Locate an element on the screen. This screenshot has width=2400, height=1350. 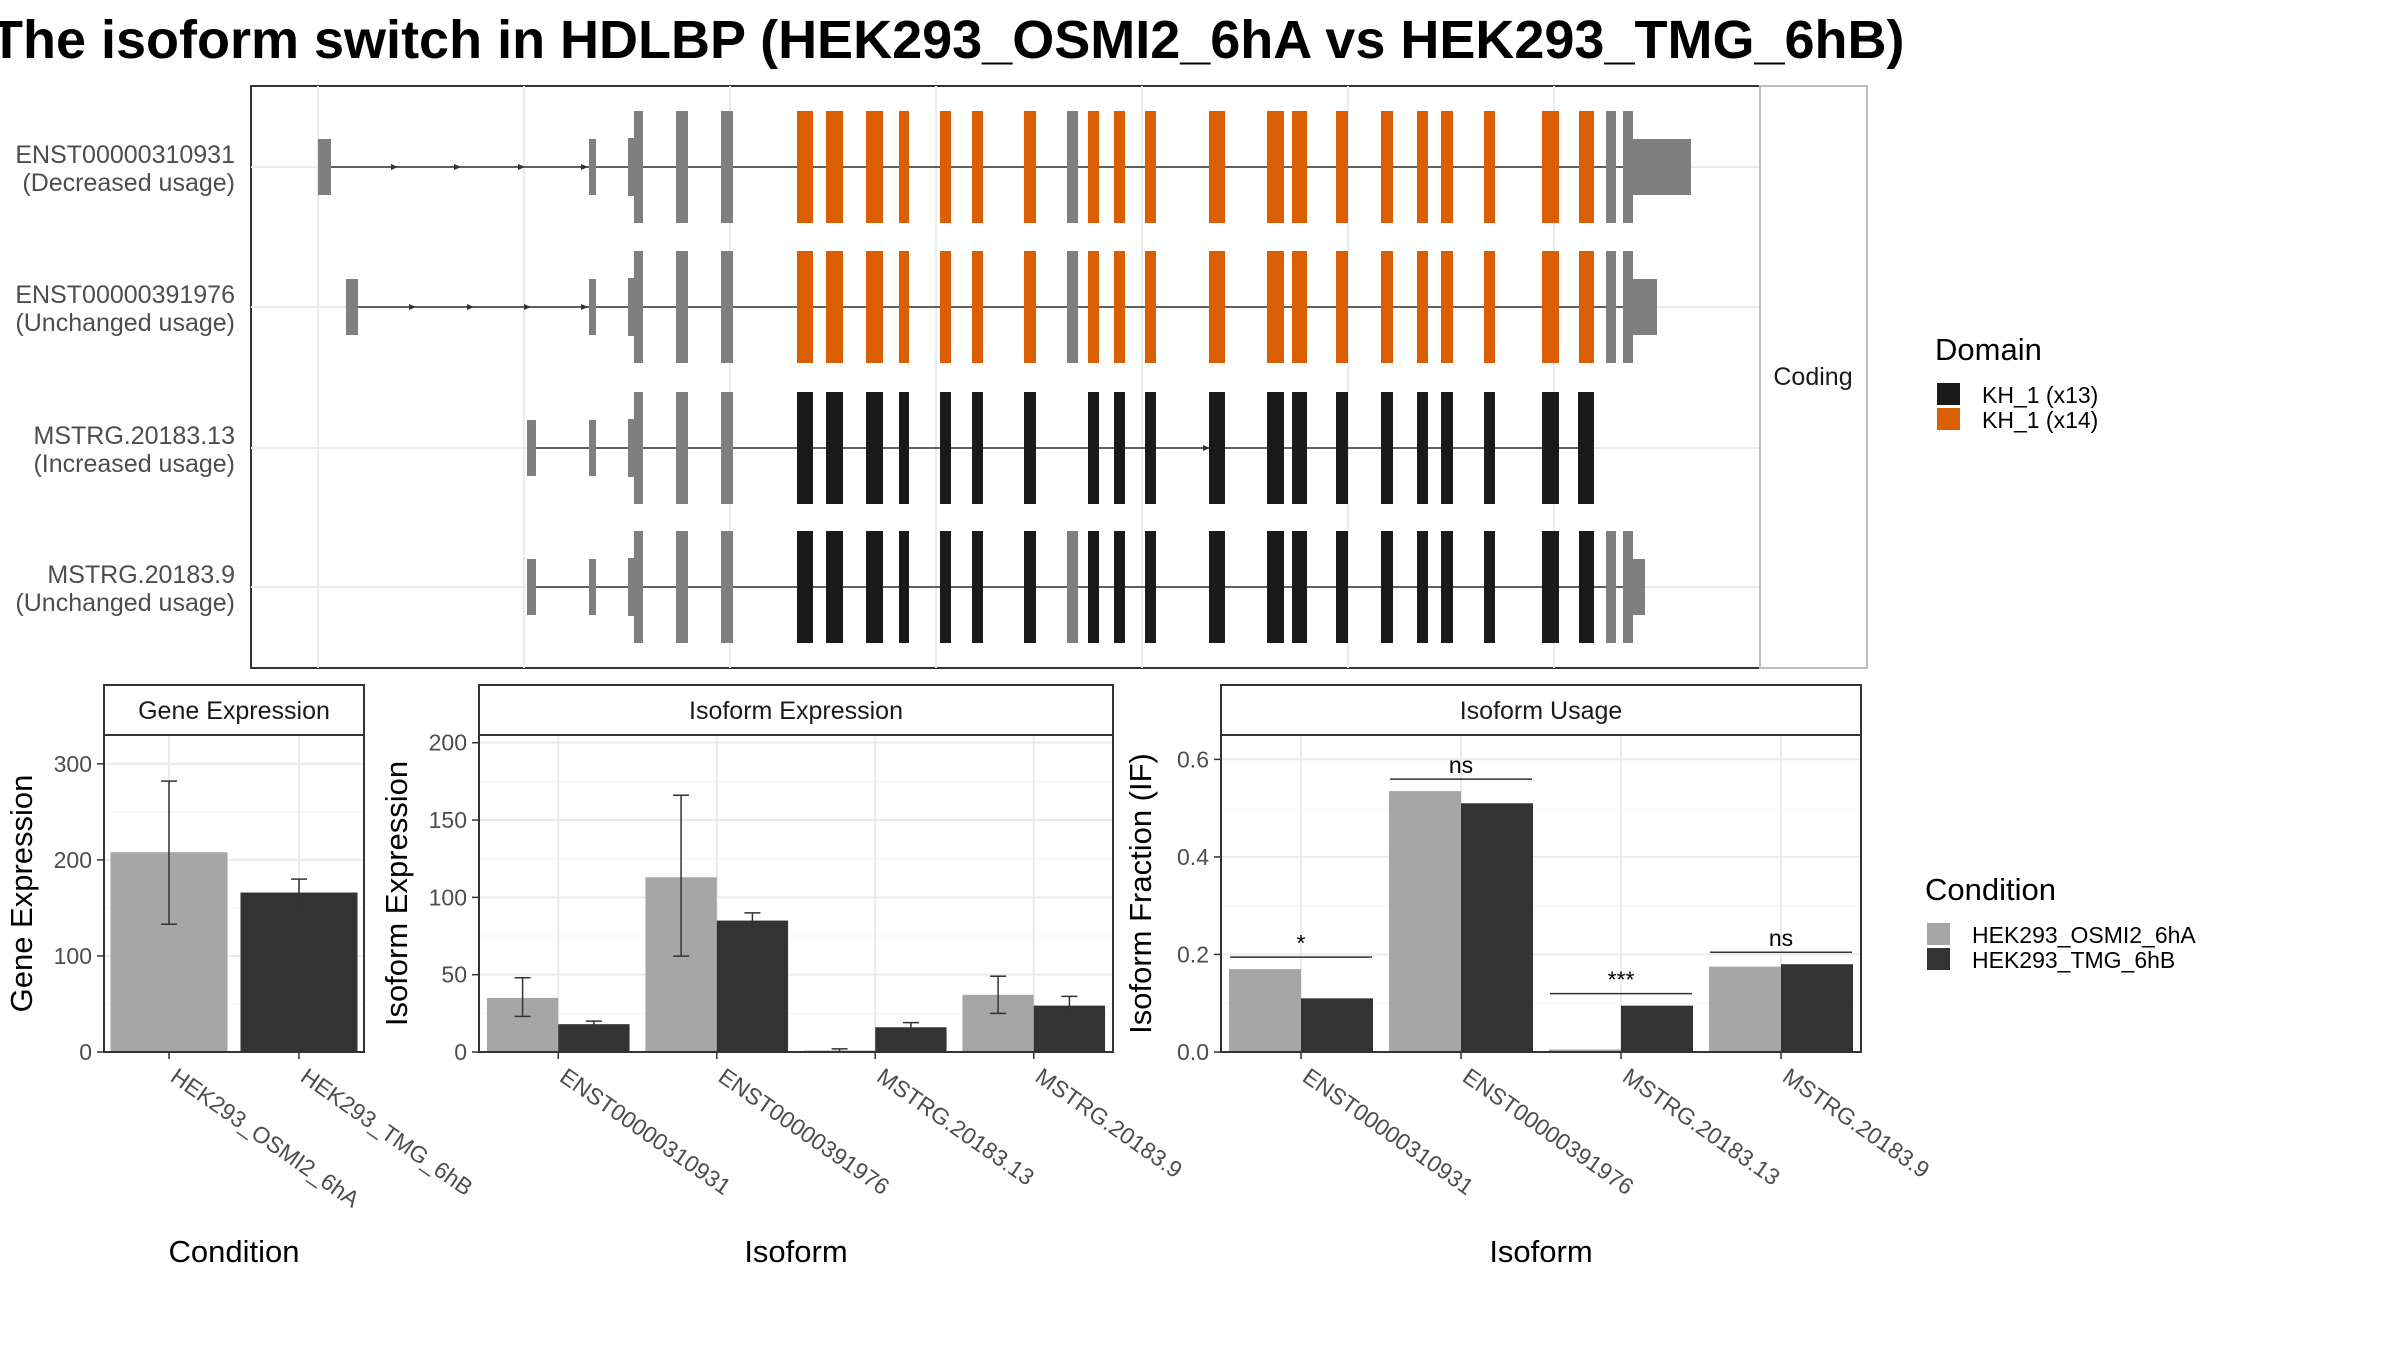
y-axis-title: Isoform Fraction (IF) is located at coordinates (1140, 893).